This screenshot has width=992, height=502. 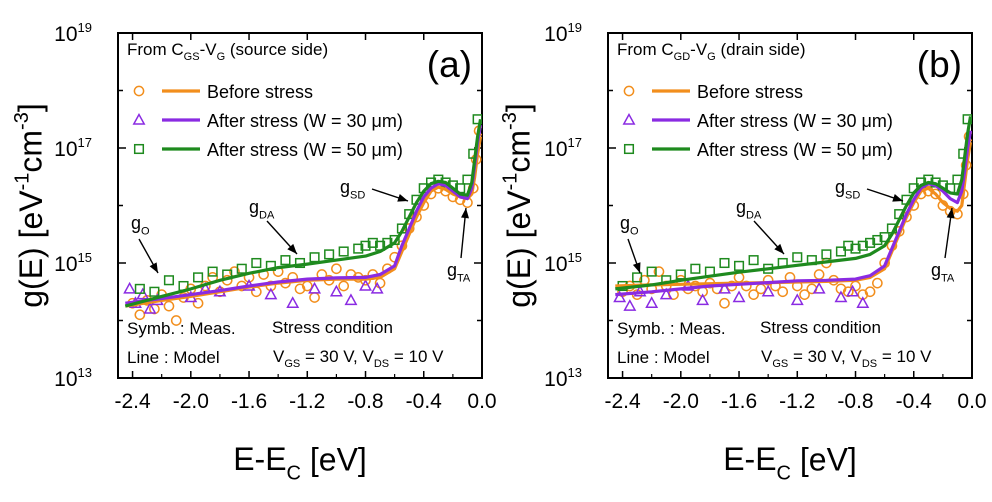 I want to click on panel-label: (a), so click(x=449, y=64).